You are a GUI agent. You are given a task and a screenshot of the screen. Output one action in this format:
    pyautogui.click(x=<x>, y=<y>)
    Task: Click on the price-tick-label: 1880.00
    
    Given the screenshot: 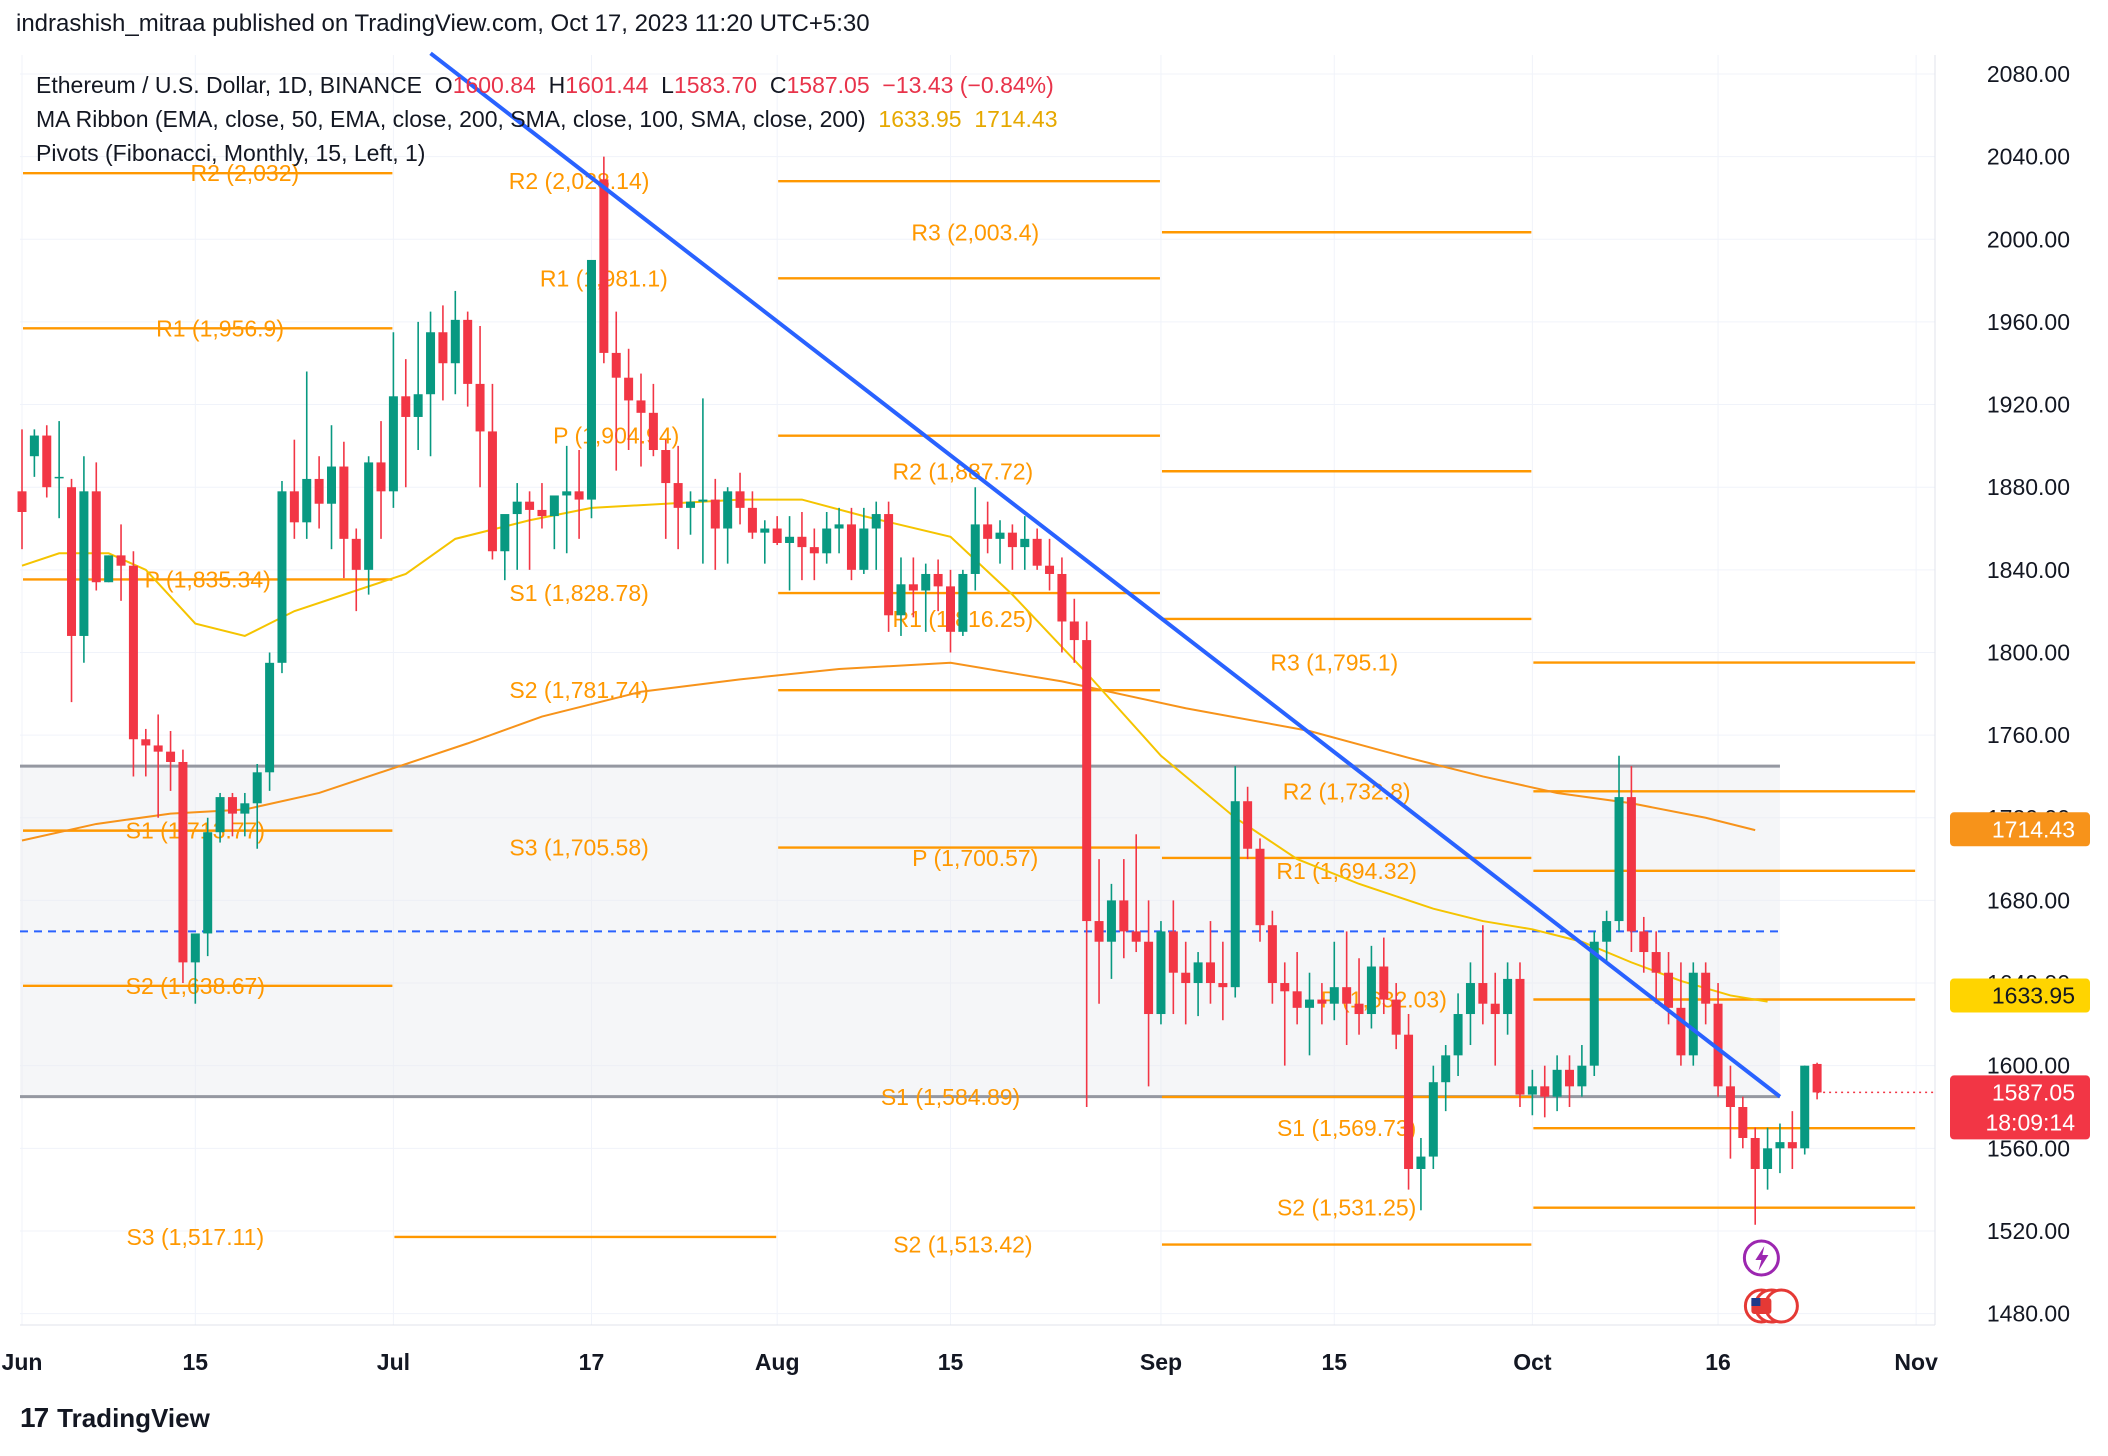 What is the action you would take?
    pyautogui.click(x=2028, y=487)
    